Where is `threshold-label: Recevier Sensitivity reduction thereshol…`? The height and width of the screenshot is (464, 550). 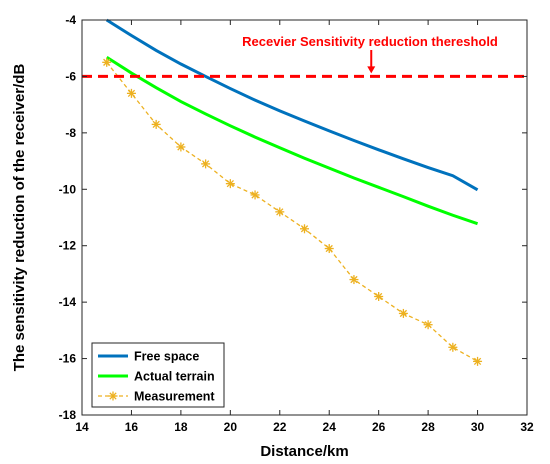
threshold-label: Recevier Sensitivity reduction thereshol… is located at coordinates (370, 41).